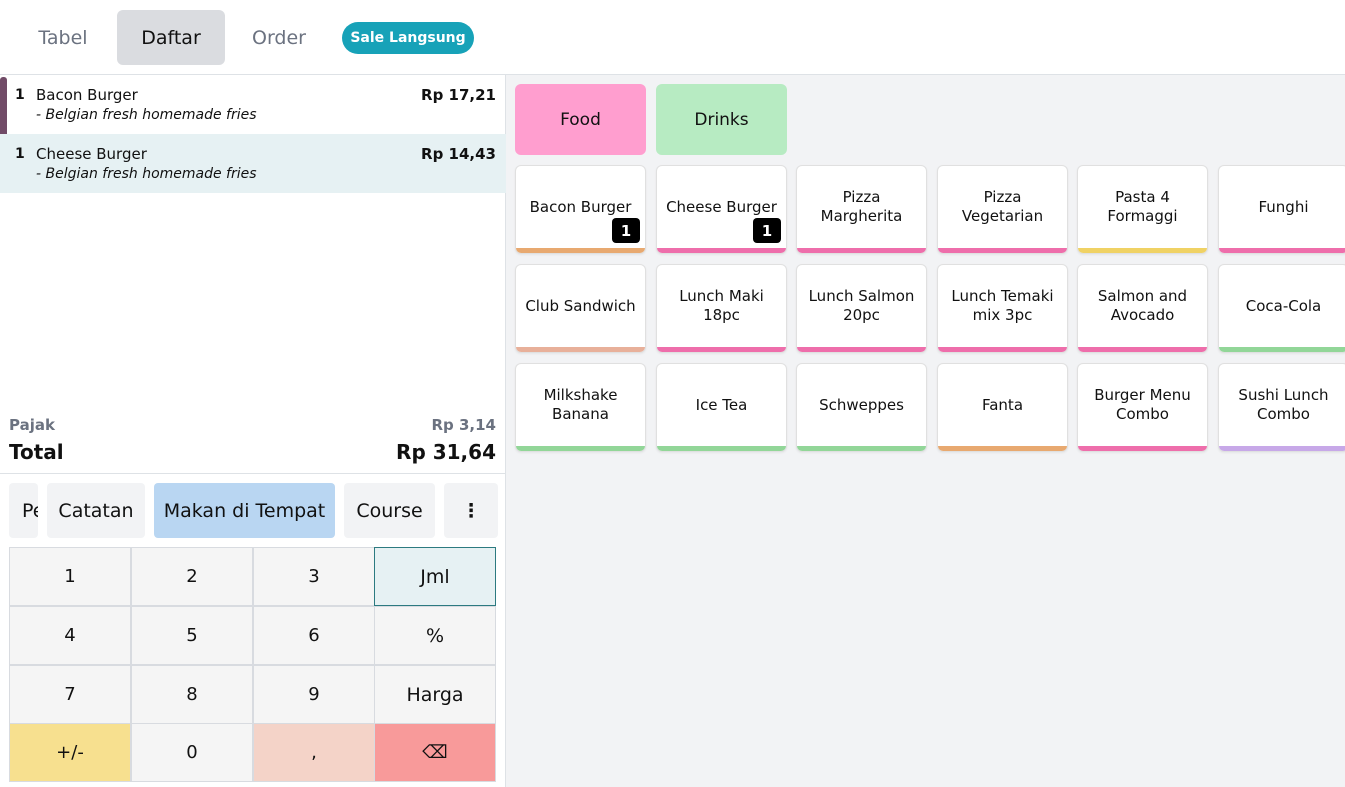 Image resolution: width=1345 pixels, height=787 pixels. I want to click on product-card: Fanta, so click(1002, 407).